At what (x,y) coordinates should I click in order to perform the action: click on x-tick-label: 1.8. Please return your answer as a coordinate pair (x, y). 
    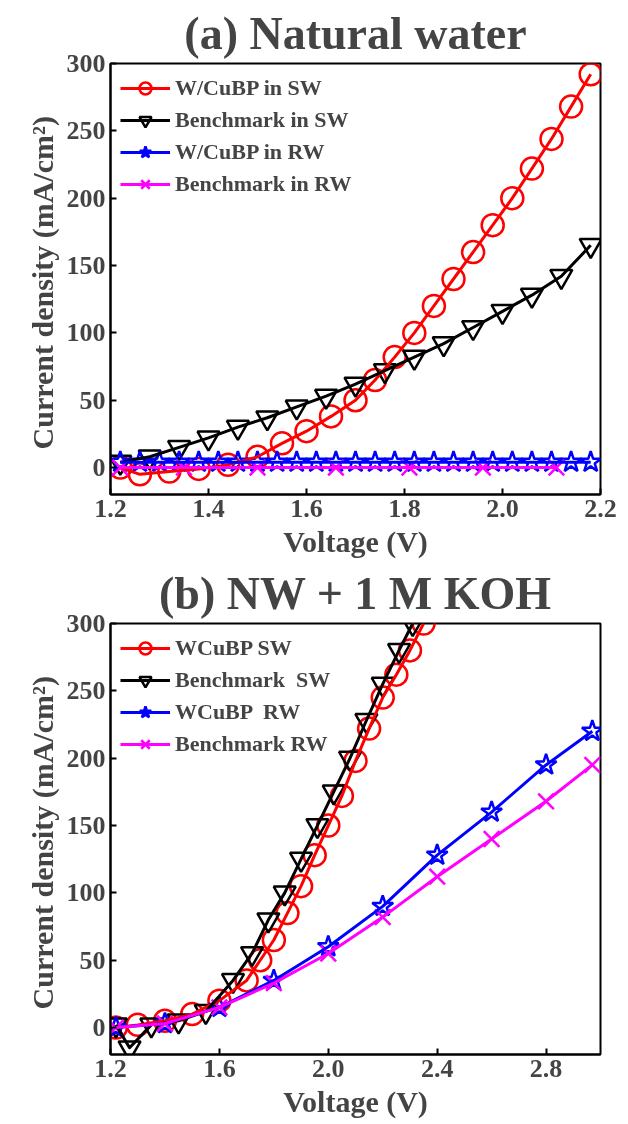
    Looking at the image, I should click on (404, 508).